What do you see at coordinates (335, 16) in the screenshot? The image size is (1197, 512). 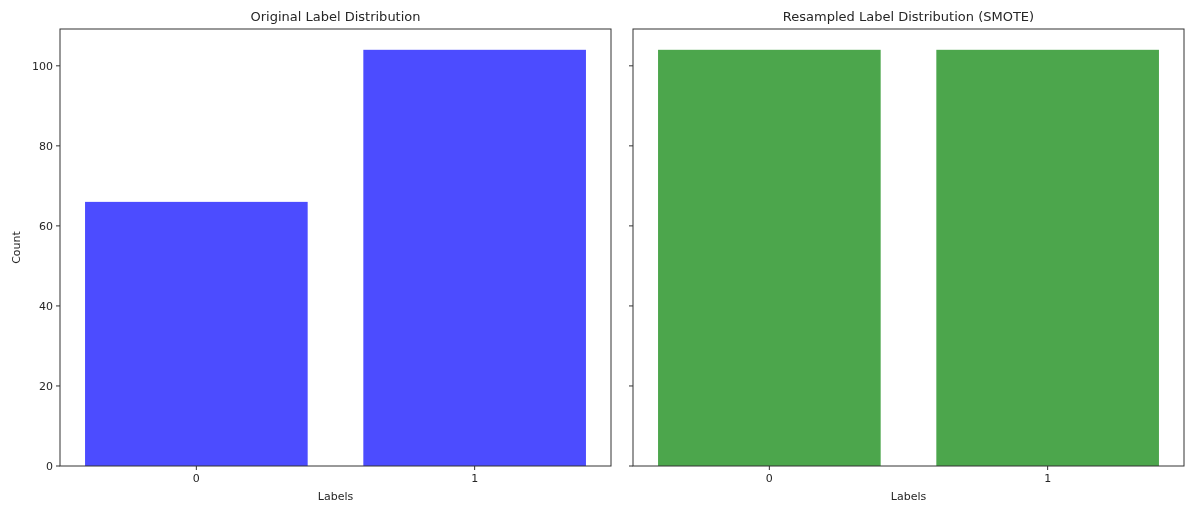 I see `chart-title: Original Label Distribution` at bounding box center [335, 16].